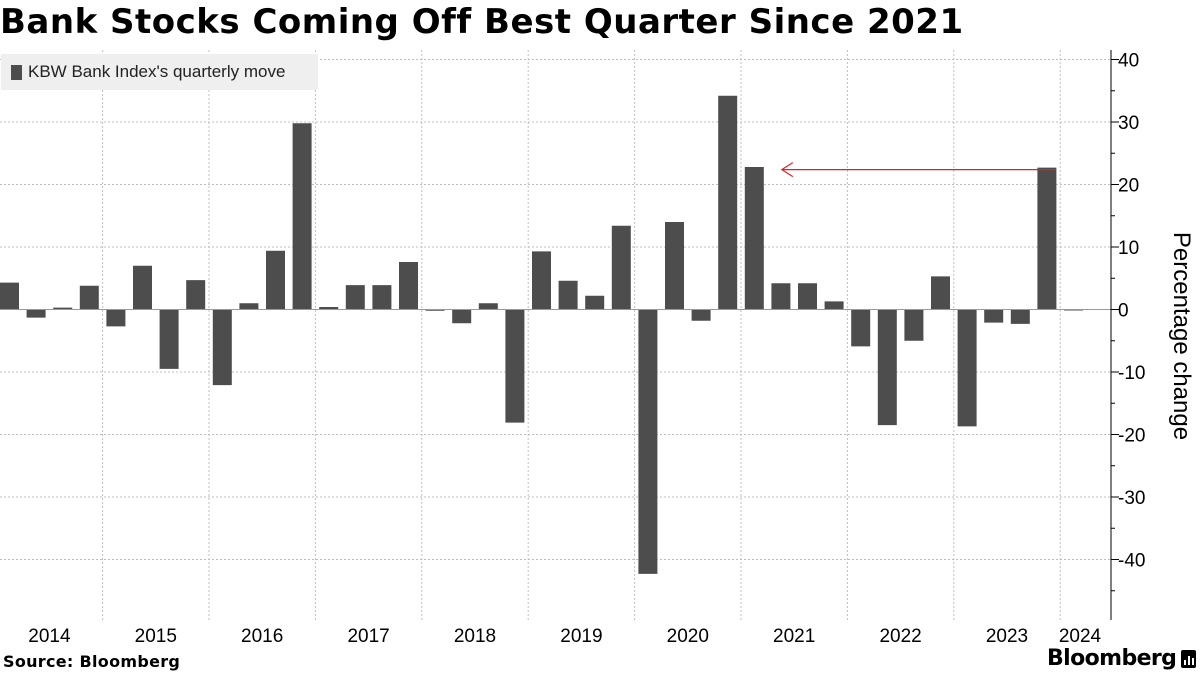 The image size is (1200, 675). Describe the element at coordinates (1131, 561) in the screenshot. I see `y-tick-label: -40` at that location.